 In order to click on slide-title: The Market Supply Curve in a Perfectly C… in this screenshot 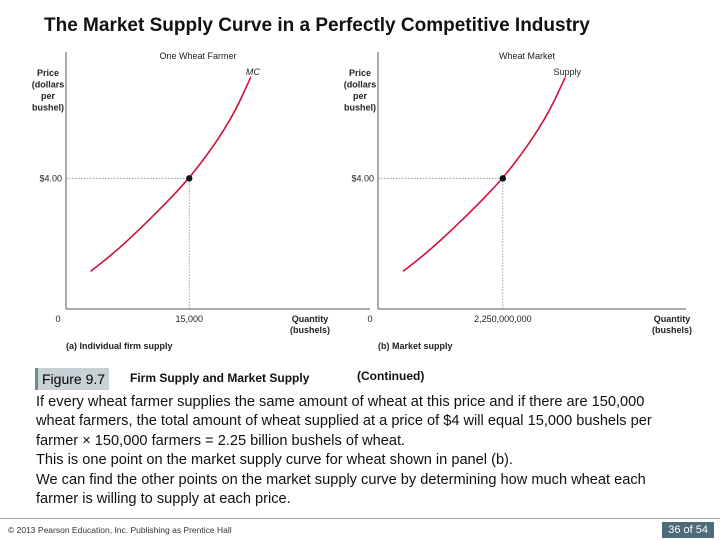, I will do `click(317, 25)`.